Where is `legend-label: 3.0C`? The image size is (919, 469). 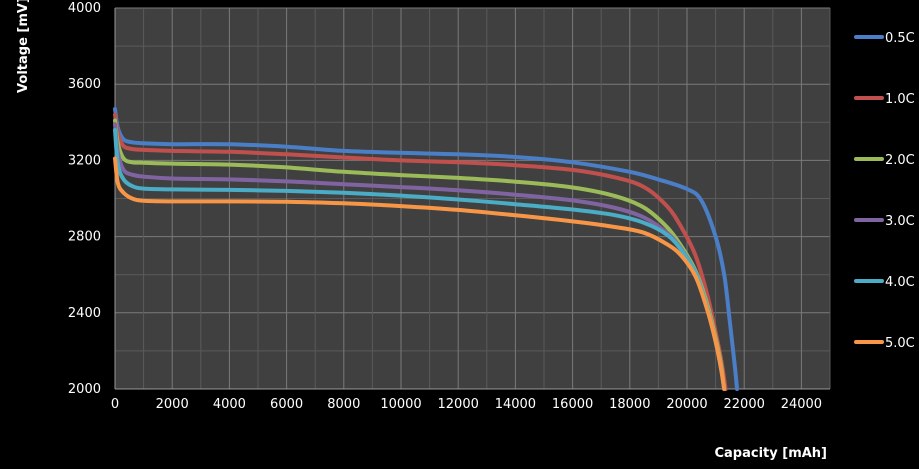
legend-label: 3.0C is located at coordinates (900, 221).